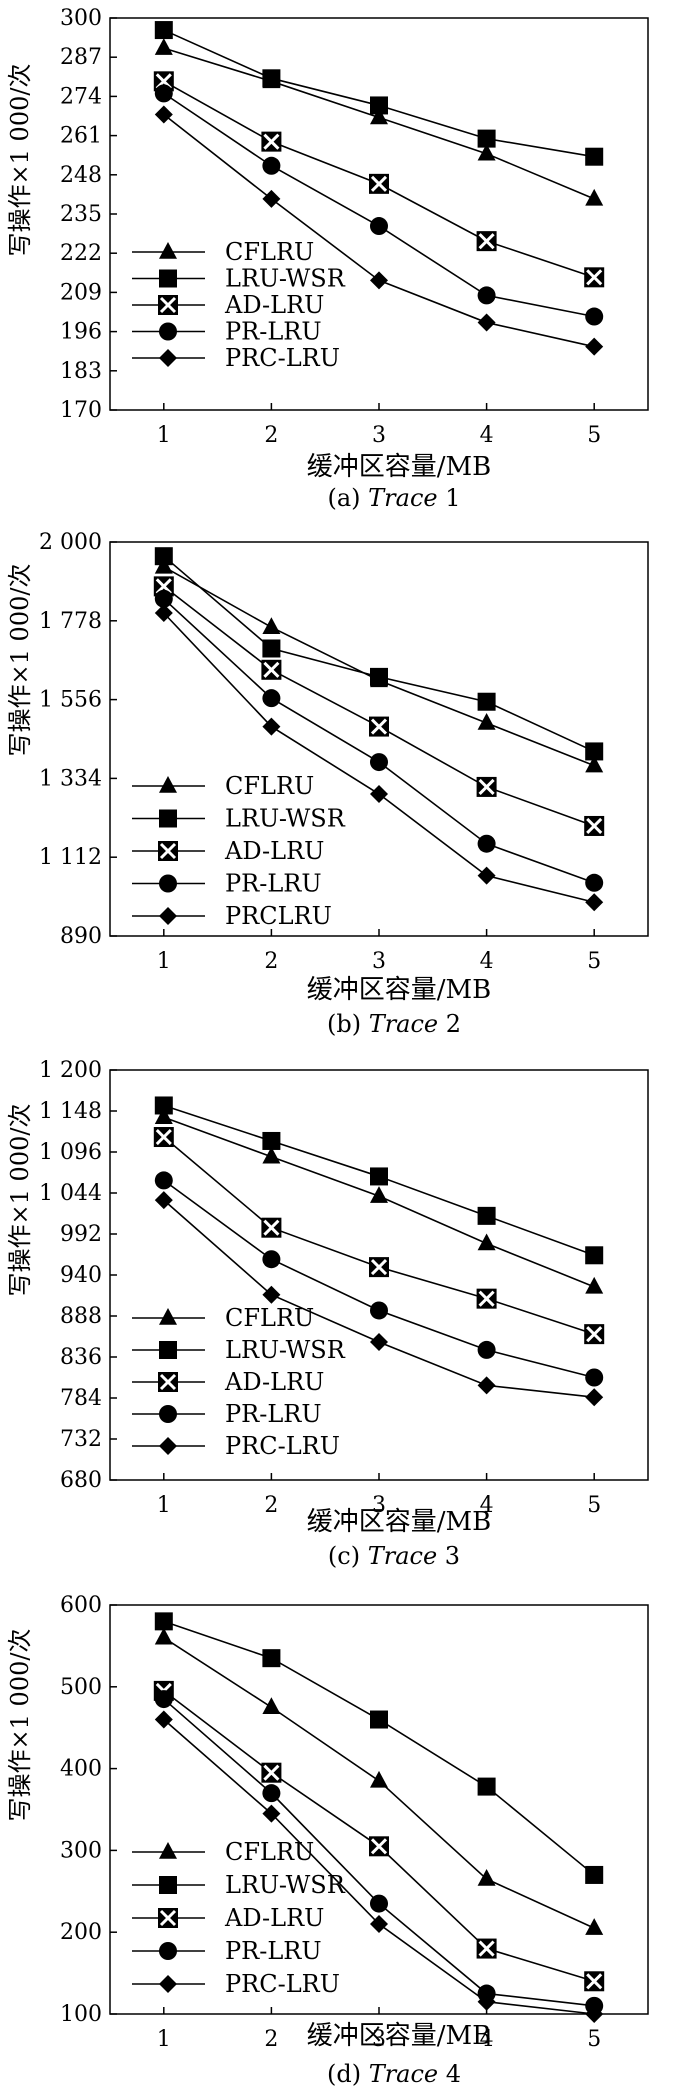 This screenshot has height=2099, width=700. Describe the element at coordinates (223, 1318) in the screenshot. I see `legend-item: CFLRU` at that location.